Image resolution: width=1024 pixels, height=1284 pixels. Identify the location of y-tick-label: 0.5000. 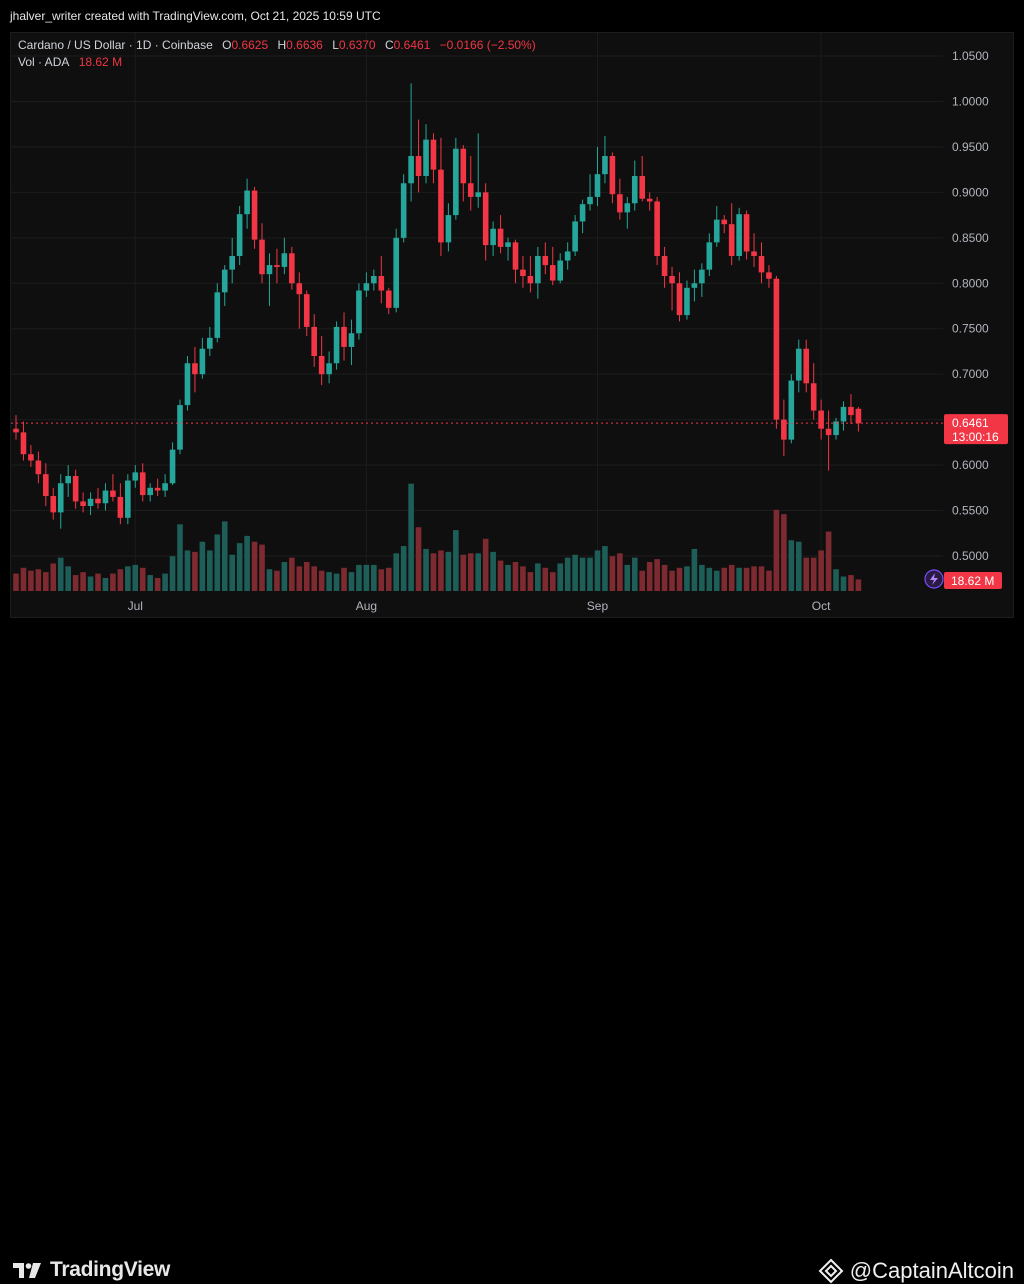
(970, 556).